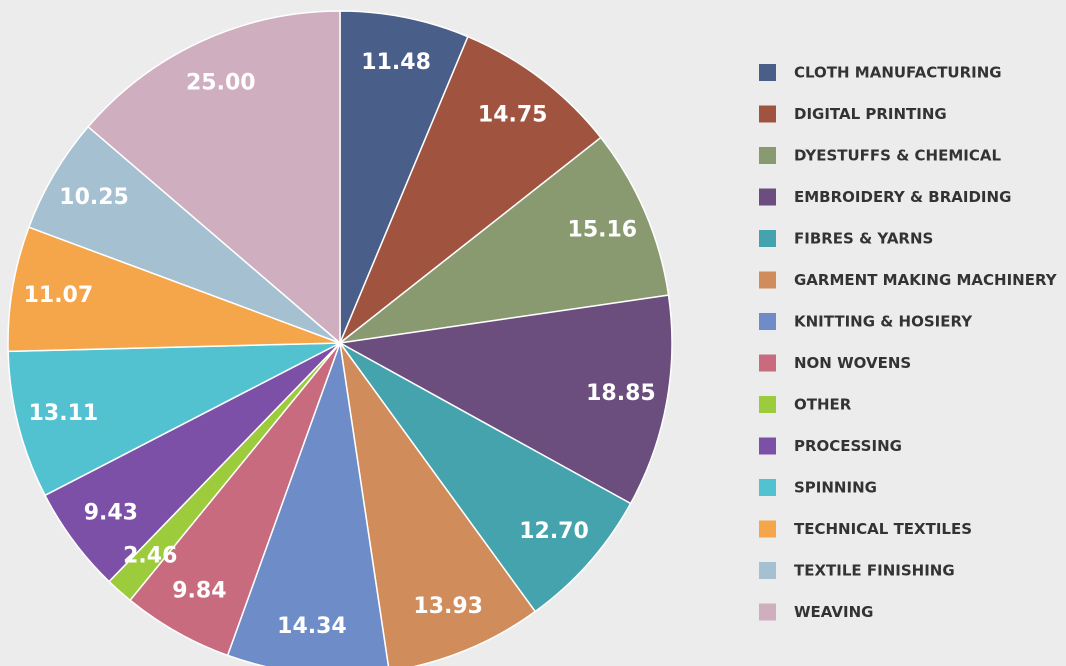  What do you see at coordinates (94, 197) in the screenshot?
I see `data-label: 10.25` at bounding box center [94, 197].